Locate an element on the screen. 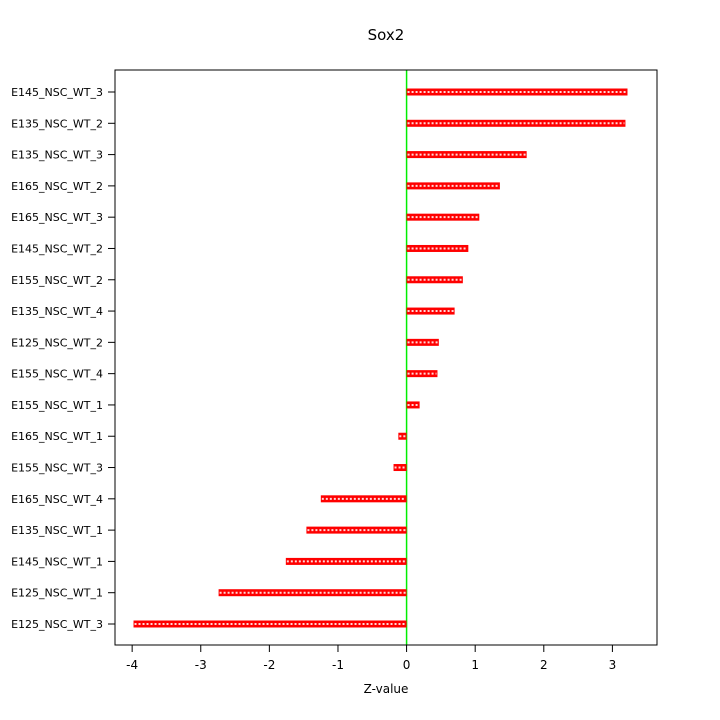 Image resolution: width=720 pixels, height=720 pixels. x-tick-label: -3 is located at coordinates (201, 665).